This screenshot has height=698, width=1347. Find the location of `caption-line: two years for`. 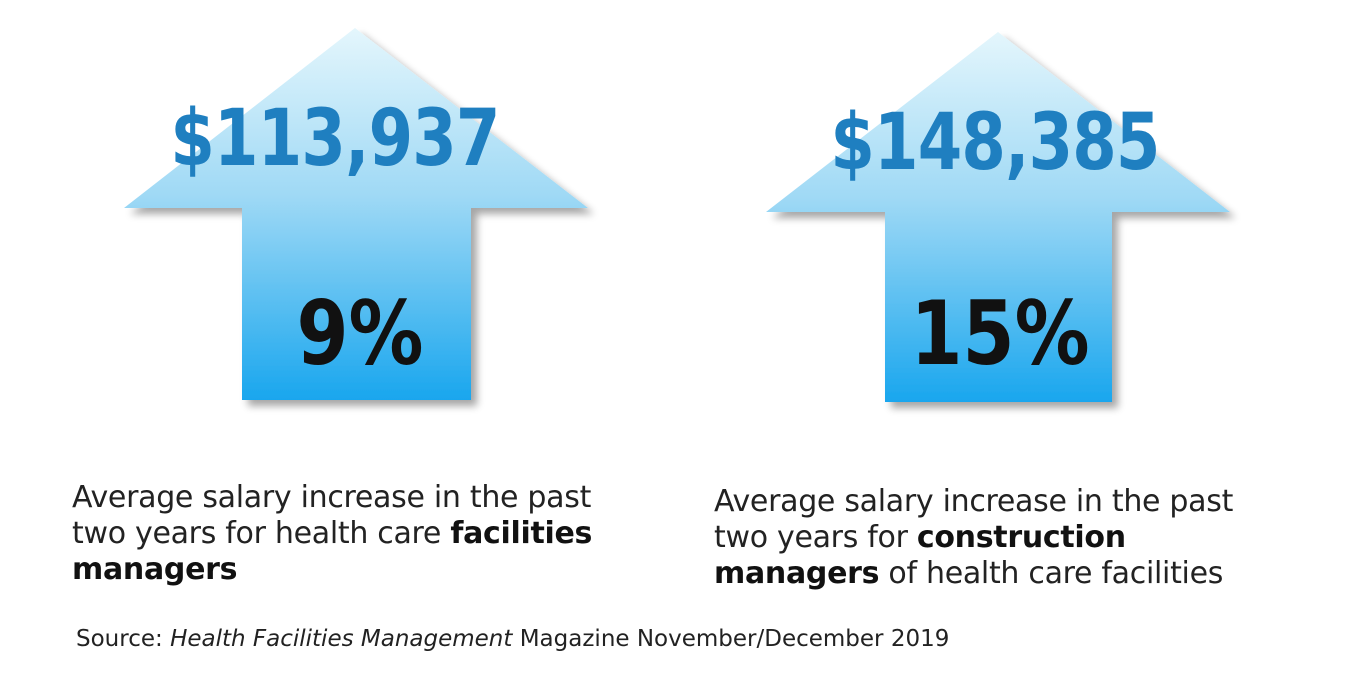

caption-line: two years for is located at coordinates (815, 537).